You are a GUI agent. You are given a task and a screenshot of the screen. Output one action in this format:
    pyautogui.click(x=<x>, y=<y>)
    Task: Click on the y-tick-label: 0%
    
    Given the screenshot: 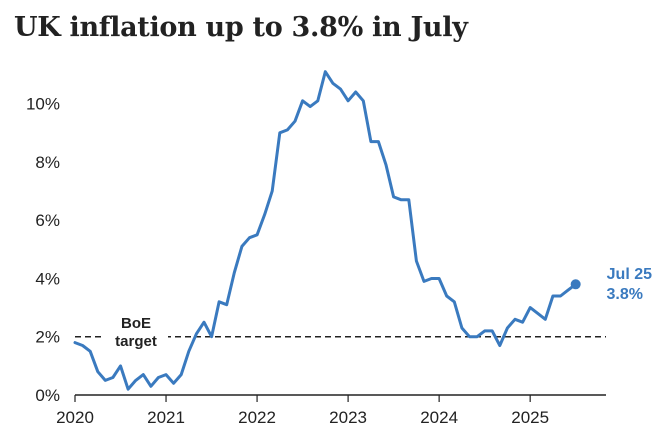 What is the action you would take?
    pyautogui.click(x=47, y=395)
    